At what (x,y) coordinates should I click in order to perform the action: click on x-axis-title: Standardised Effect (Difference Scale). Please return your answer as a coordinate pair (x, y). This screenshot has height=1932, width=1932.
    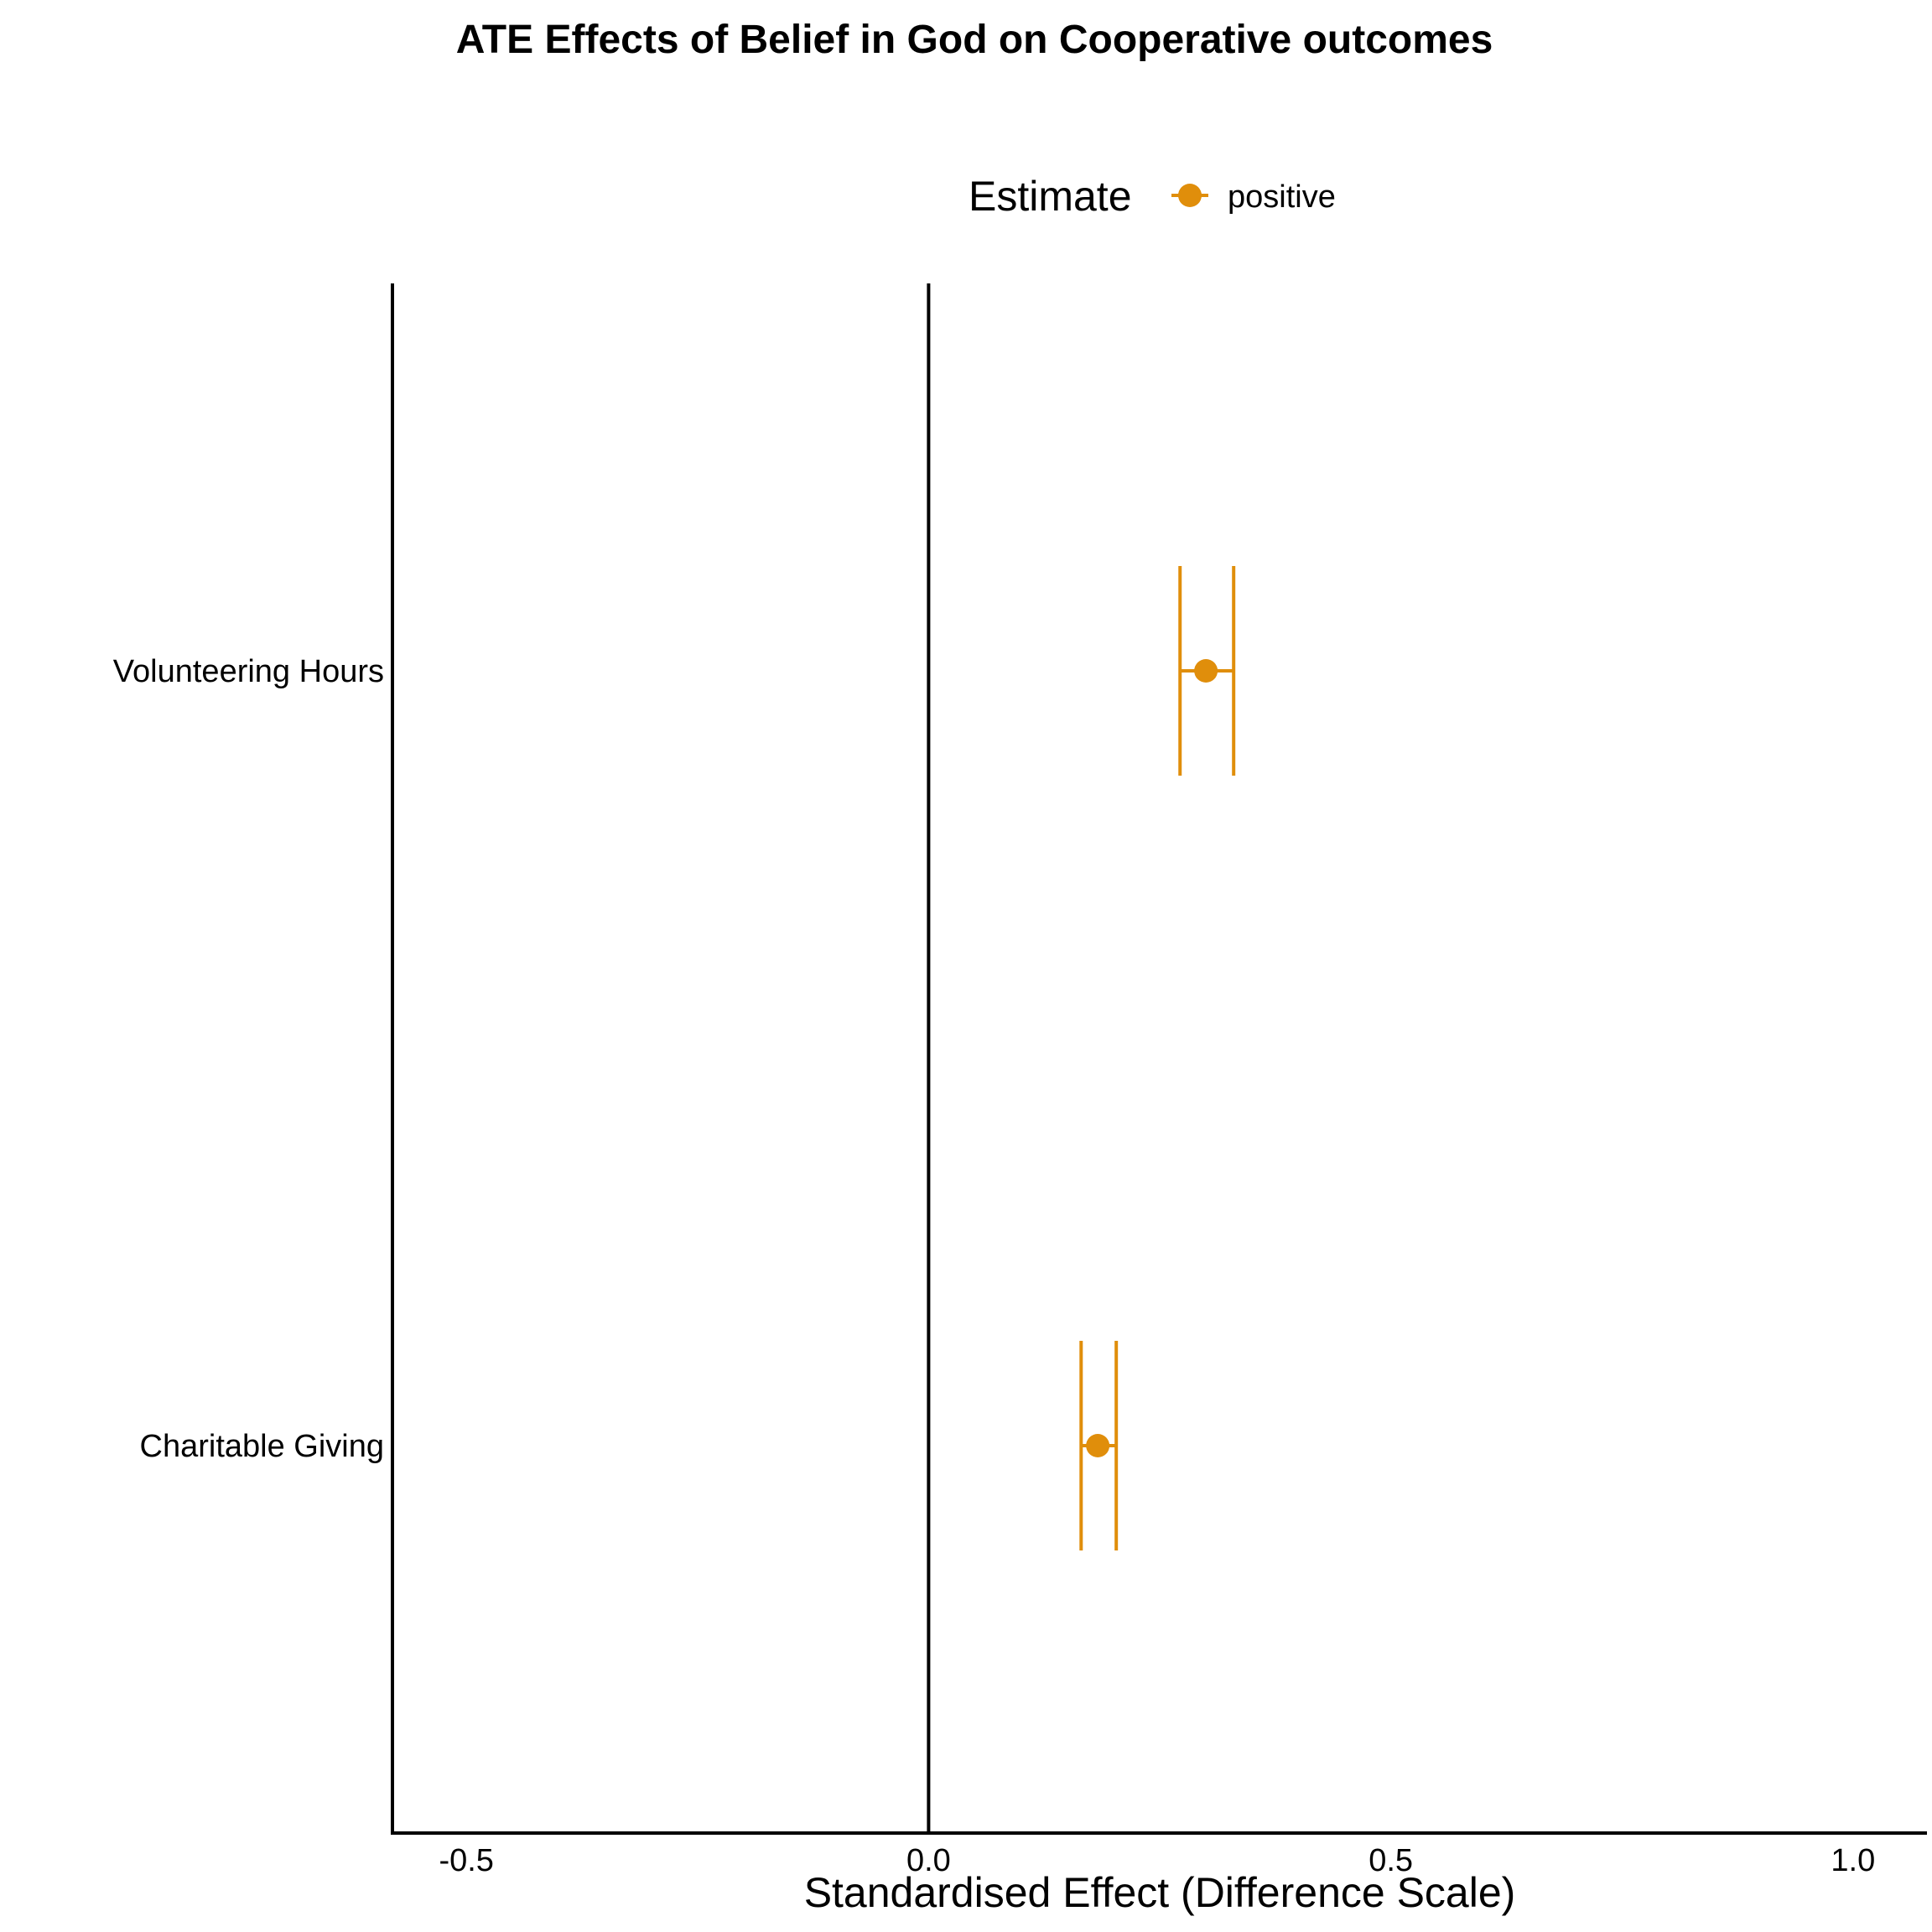
    Looking at the image, I should click on (1160, 1892).